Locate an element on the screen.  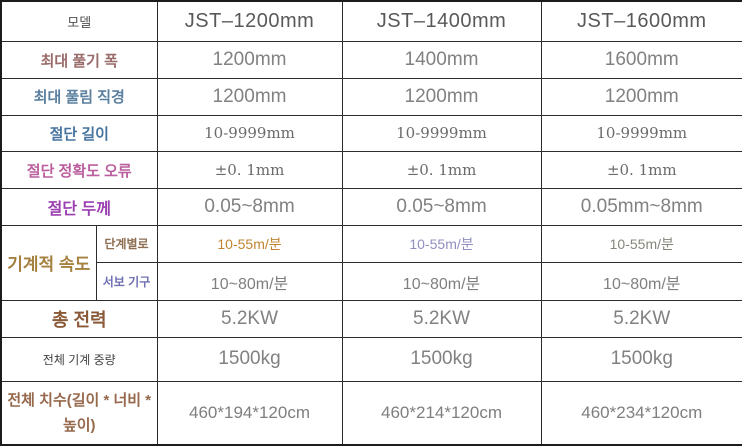
model-header-label: 모델 is located at coordinates (79, 21).